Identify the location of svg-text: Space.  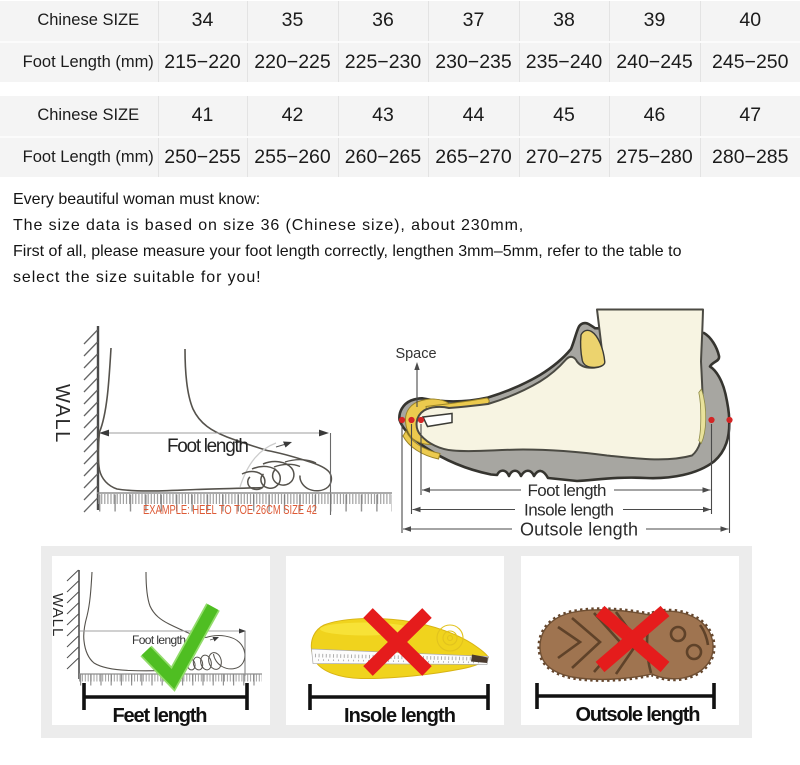
(415, 354).